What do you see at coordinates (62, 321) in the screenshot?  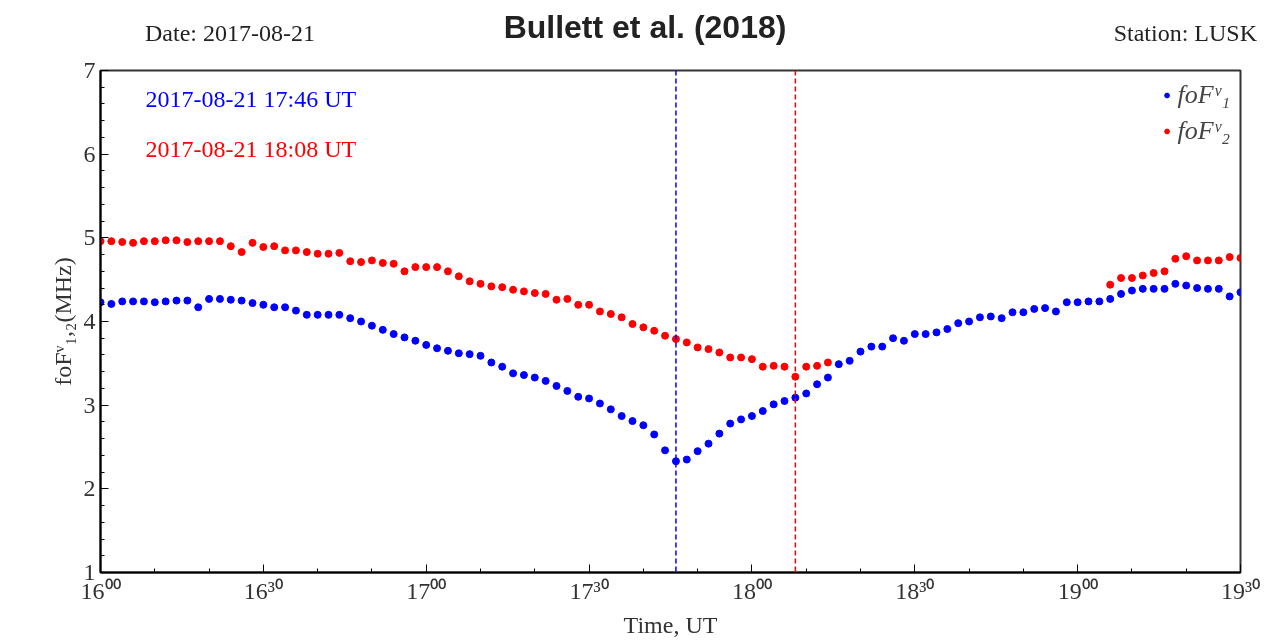 I see `y-axis-title: foFᵛ₁,₂(MHz)` at bounding box center [62, 321].